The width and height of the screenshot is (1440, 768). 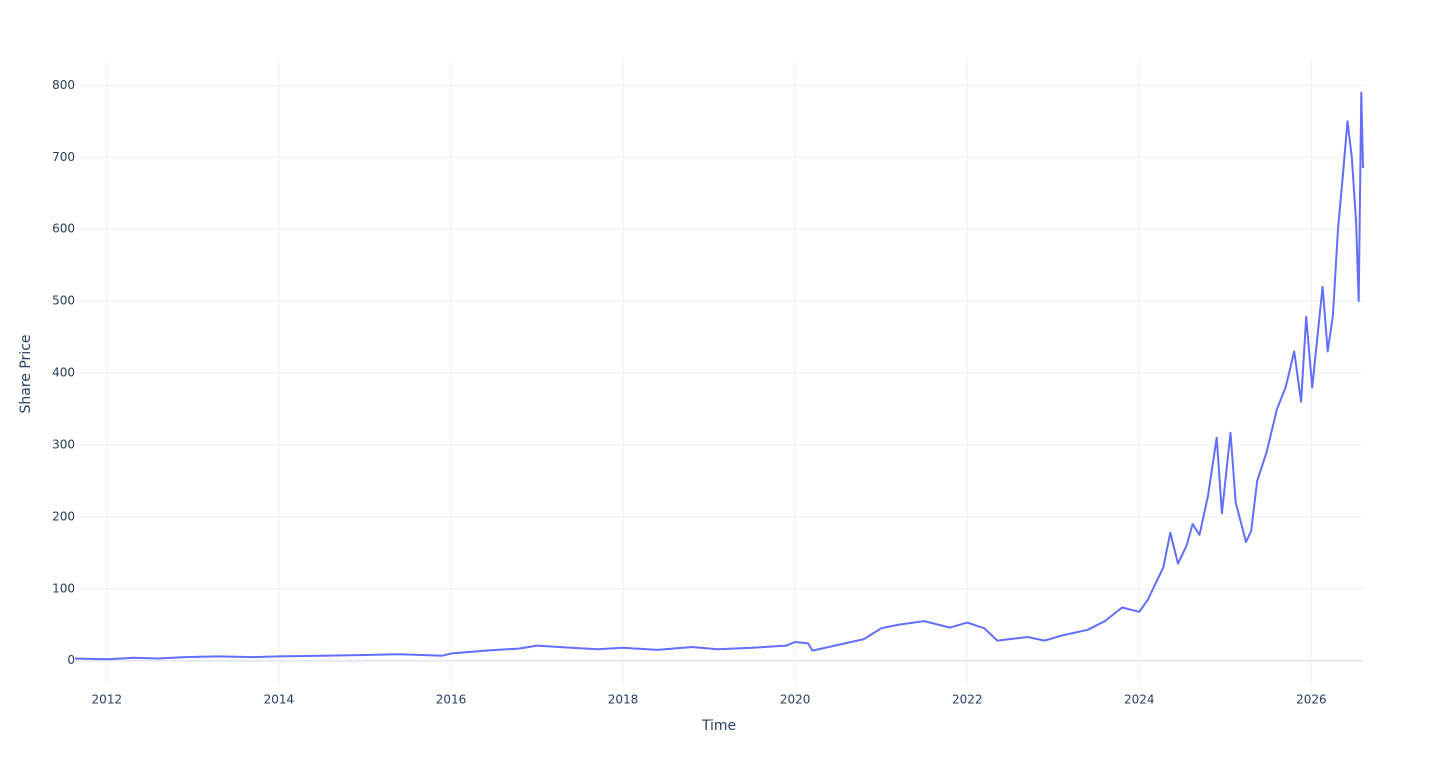 What do you see at coordinates (63, 229) in the screenshot?
I see `y-tick-label: 600` at bounding box center [63, 229].